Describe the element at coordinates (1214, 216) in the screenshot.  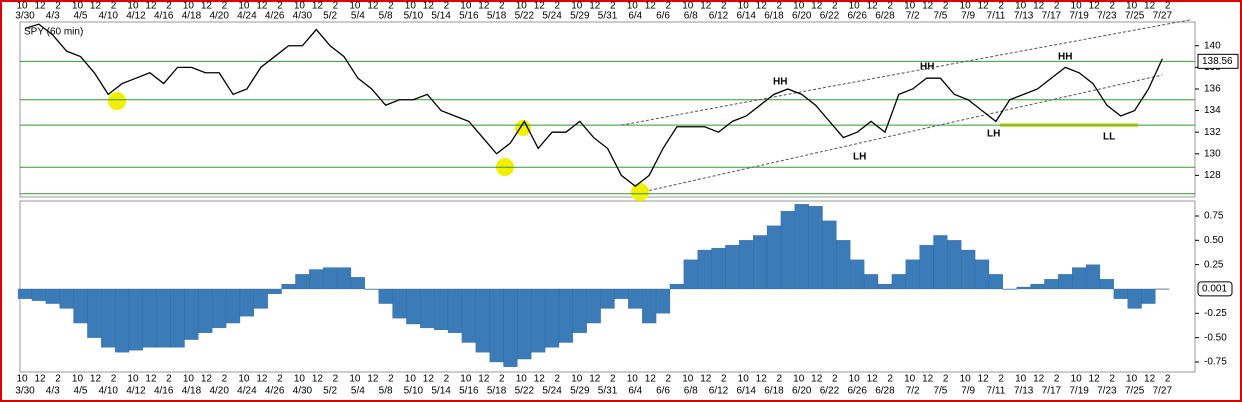
I see `y-tick-label: 0.75` at that location.